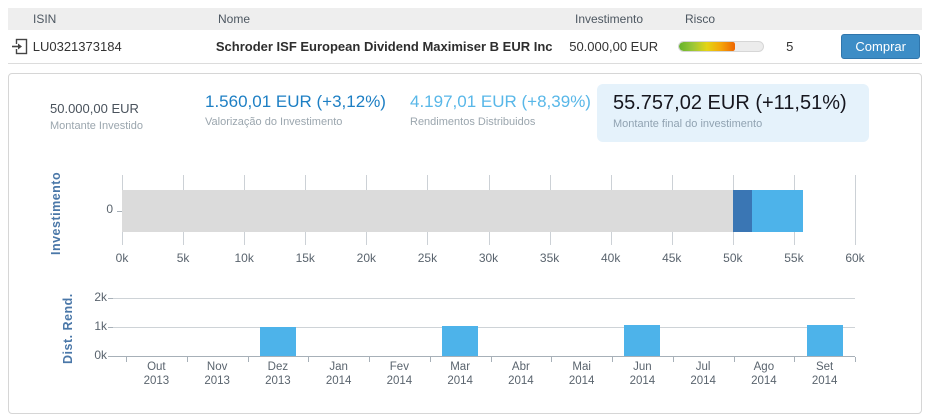 This screenshot has height=416, width=930. I want to click on investment-stacked-bar, so click(488, 211).